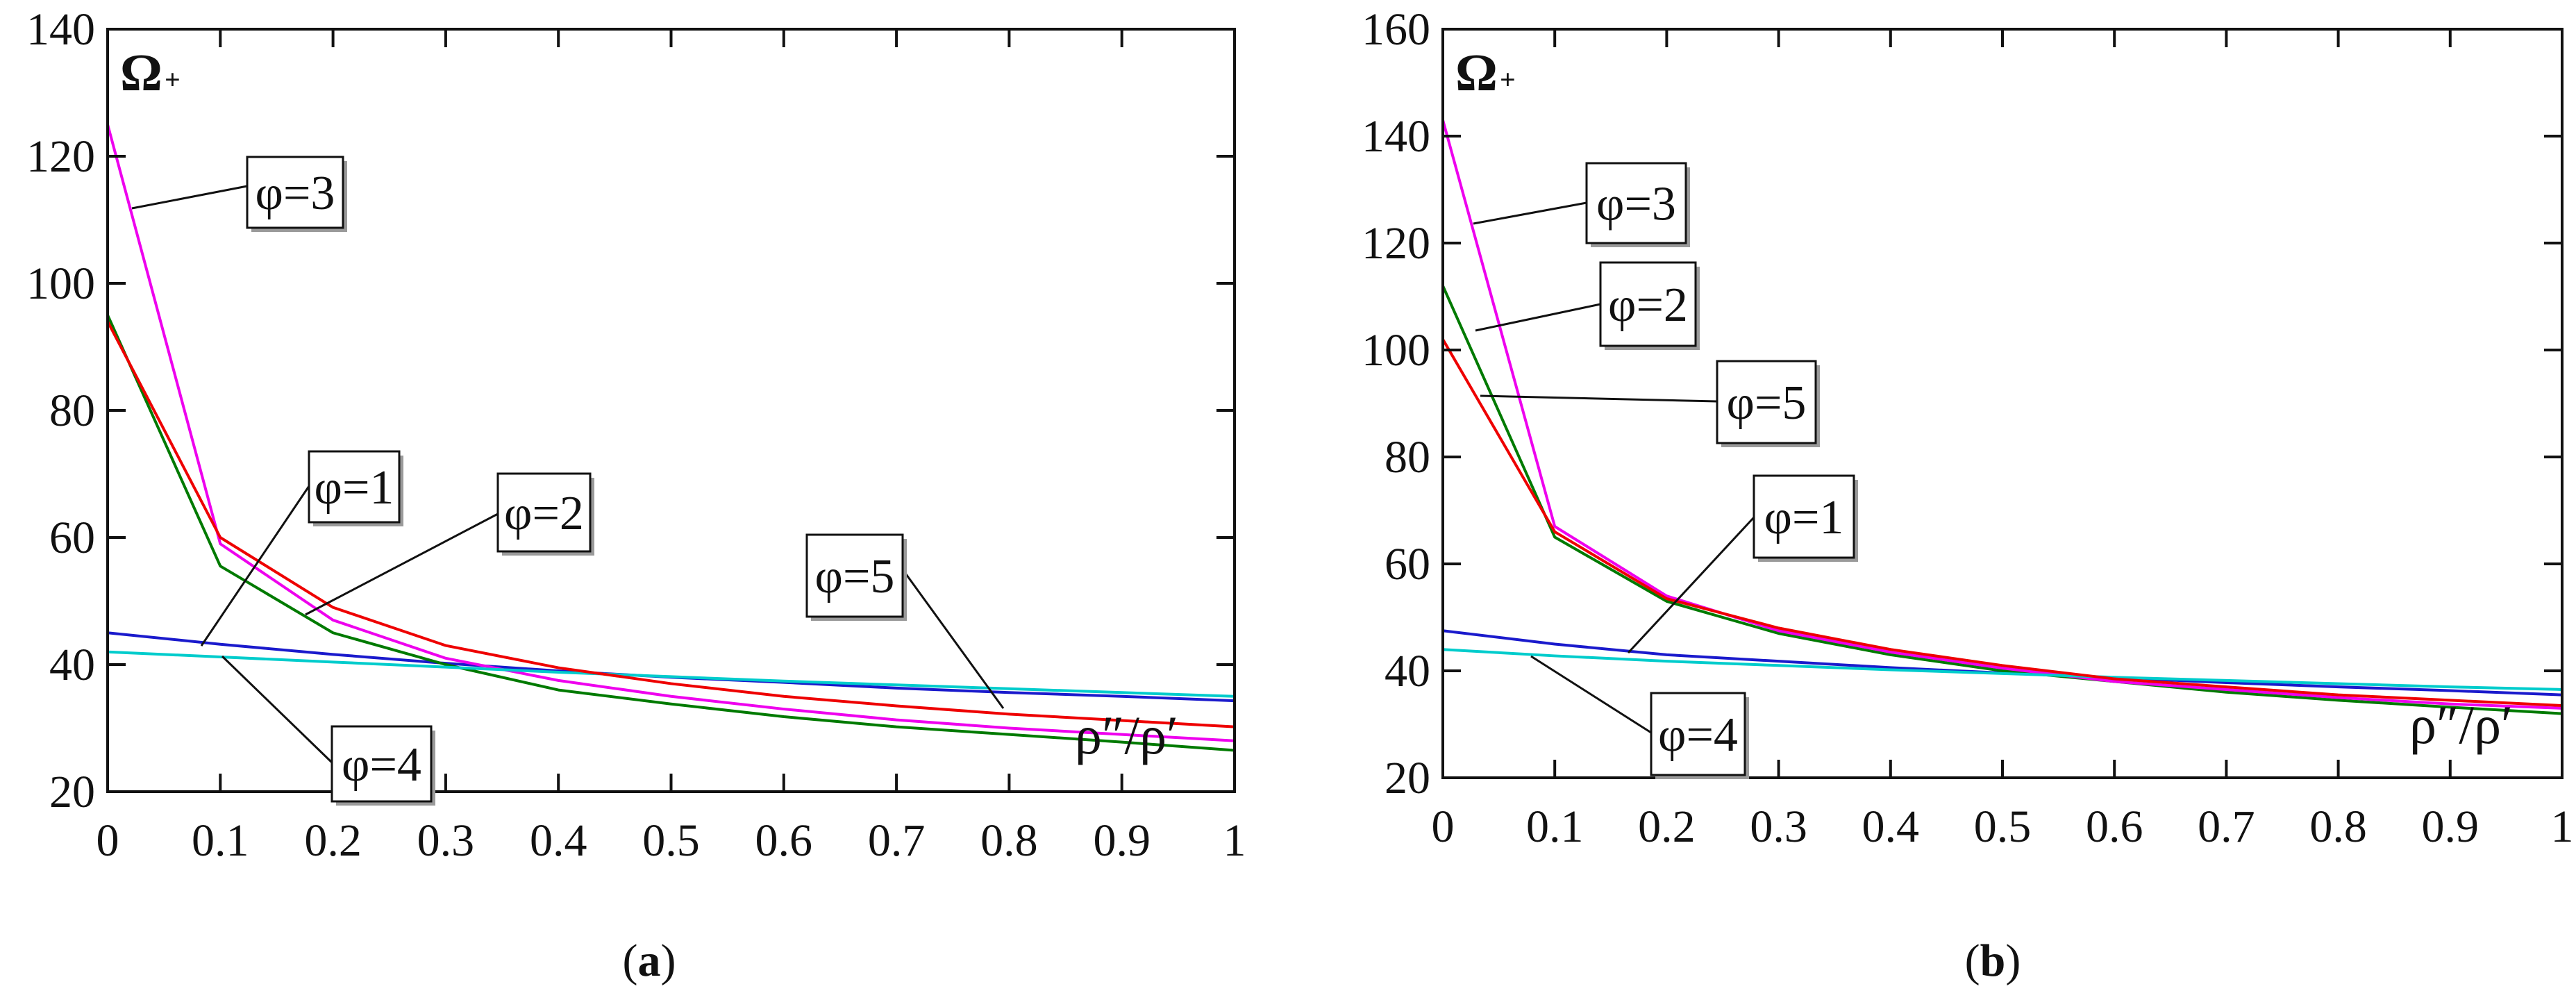 This screenshot has height=1000, width=2576. Describe the element at coordinates (173, 79) in the screenshot. I see `y-axis-label-sub: +` at that location.